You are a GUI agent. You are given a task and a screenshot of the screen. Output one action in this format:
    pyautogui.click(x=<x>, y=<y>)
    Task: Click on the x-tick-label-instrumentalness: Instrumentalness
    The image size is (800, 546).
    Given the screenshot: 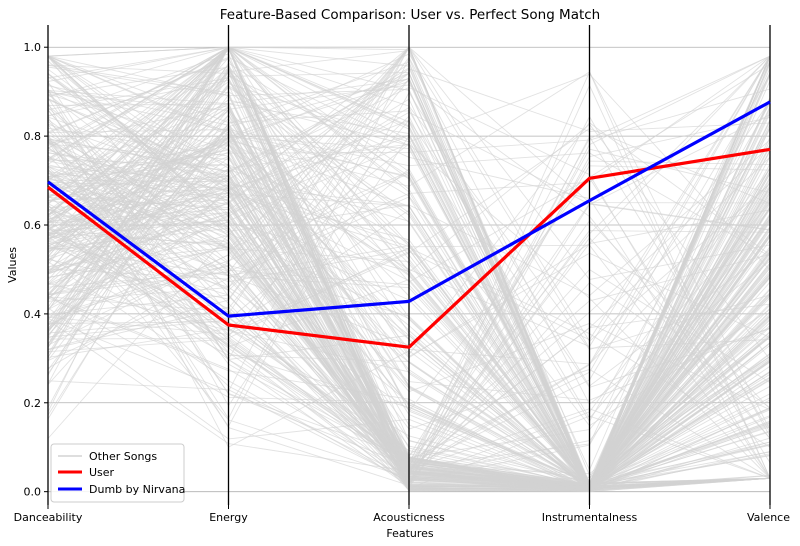 What is the action you would take?
    pyautogui.click(x=590, y=517)
    